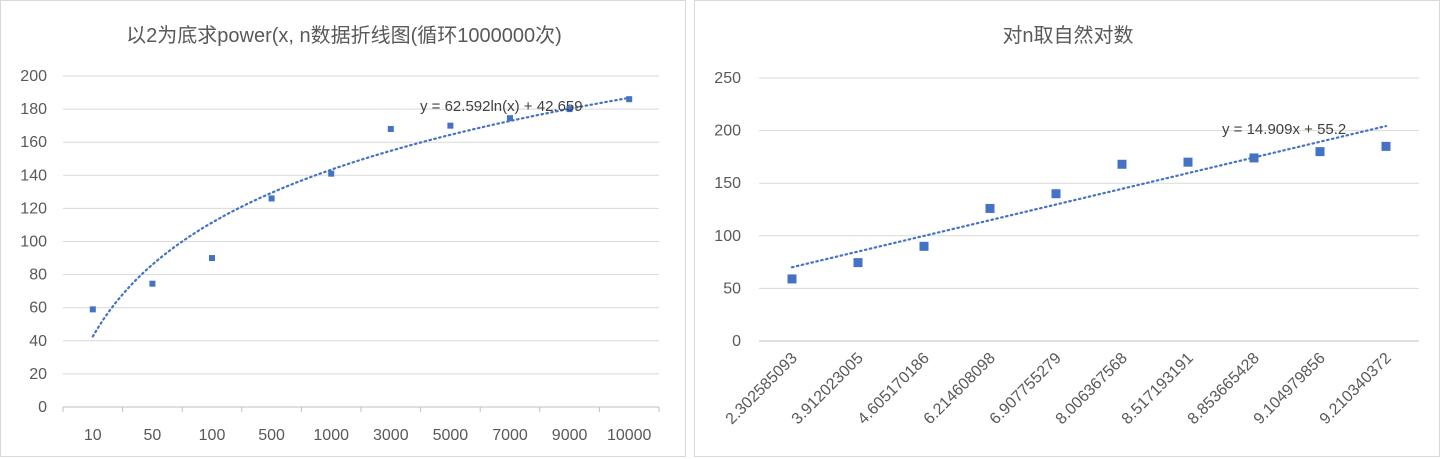  What do you see at coordinates (33, 175) in the screenshot?
I see `y-tick-label: 140` at bounding box center [33, 175].